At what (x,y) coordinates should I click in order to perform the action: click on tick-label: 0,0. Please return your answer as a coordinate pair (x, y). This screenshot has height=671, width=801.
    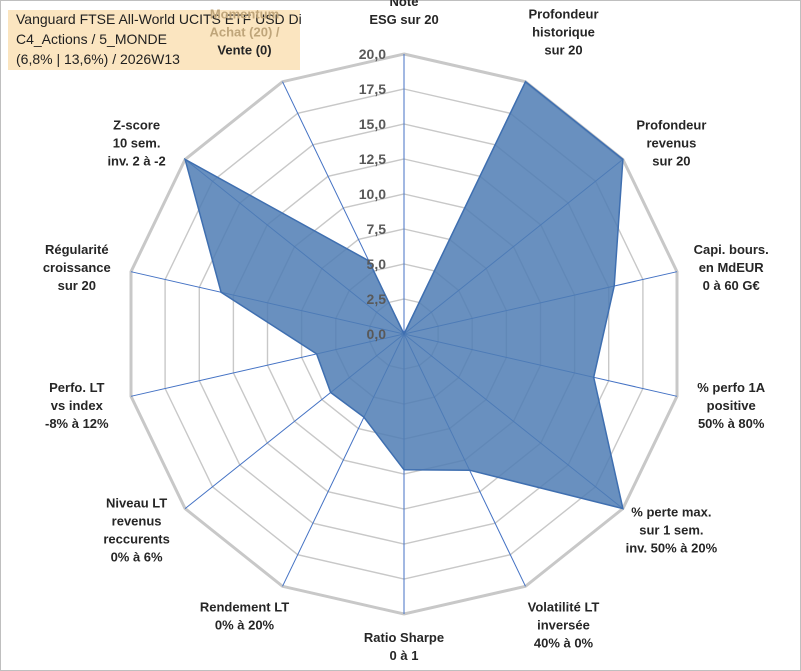
    Looking at the image, I should click on (377, 334).